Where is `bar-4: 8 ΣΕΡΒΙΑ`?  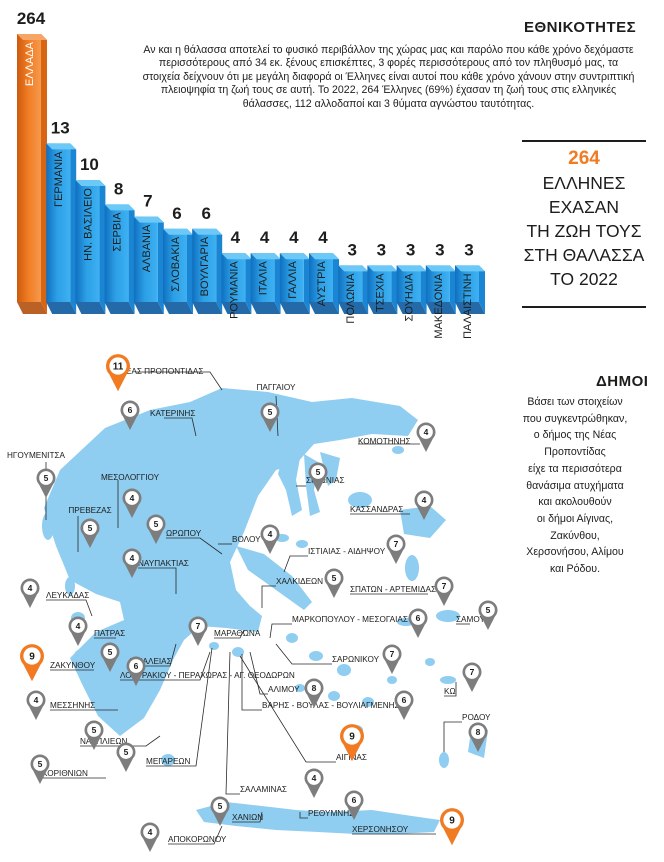 bar-4: 8 ΣΕΡΒΙΑ is located at coordinates (119, 246).